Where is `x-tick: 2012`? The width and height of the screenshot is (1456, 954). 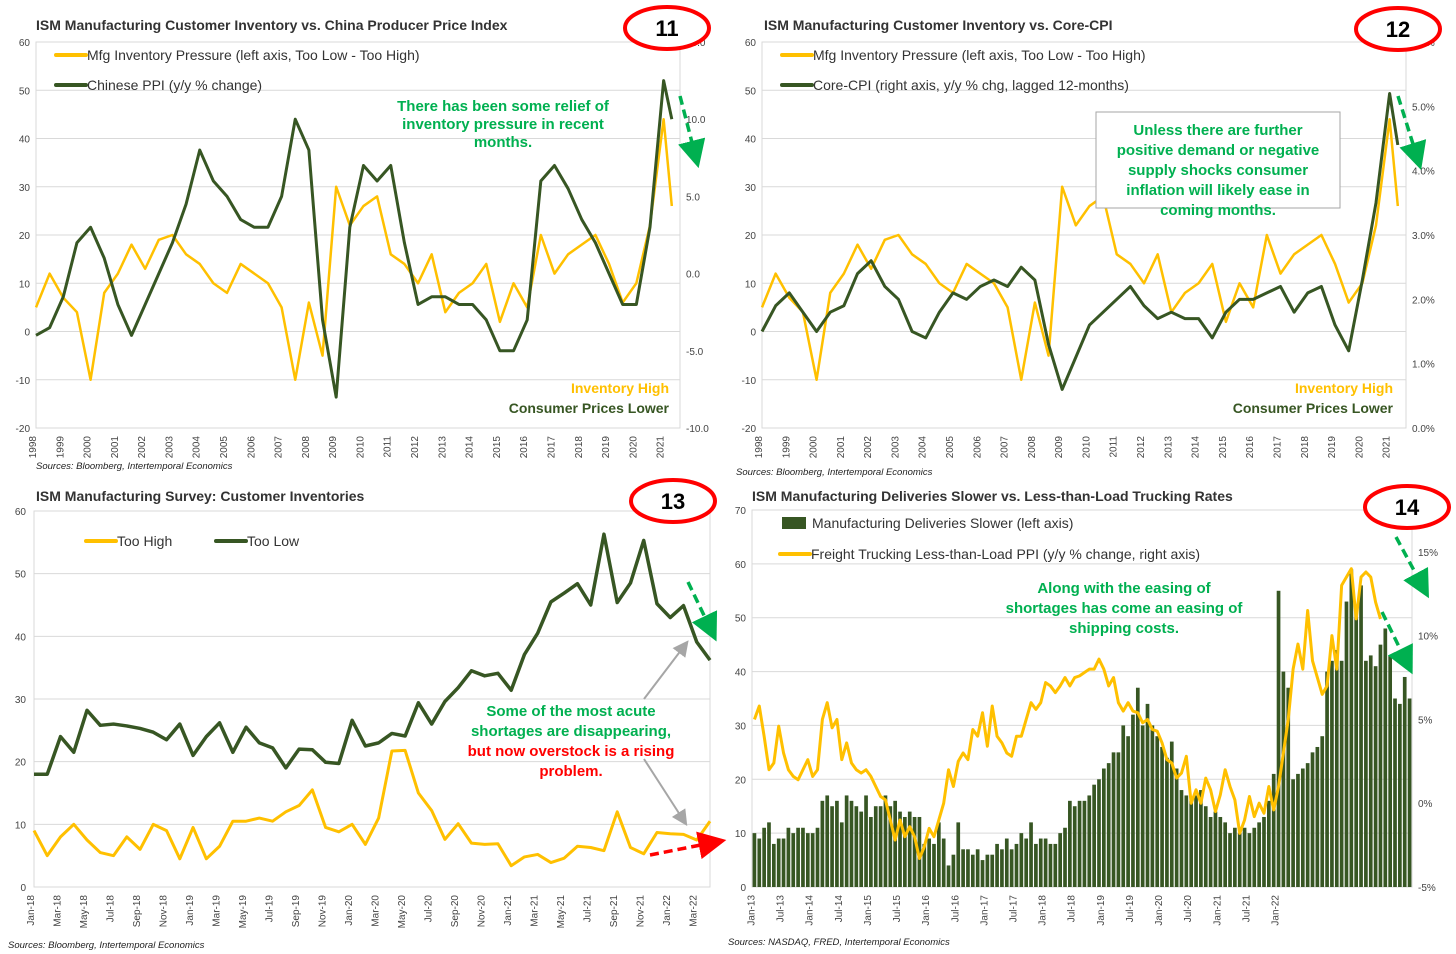 x-tick: 2012 is located at coordinates (415, 447).